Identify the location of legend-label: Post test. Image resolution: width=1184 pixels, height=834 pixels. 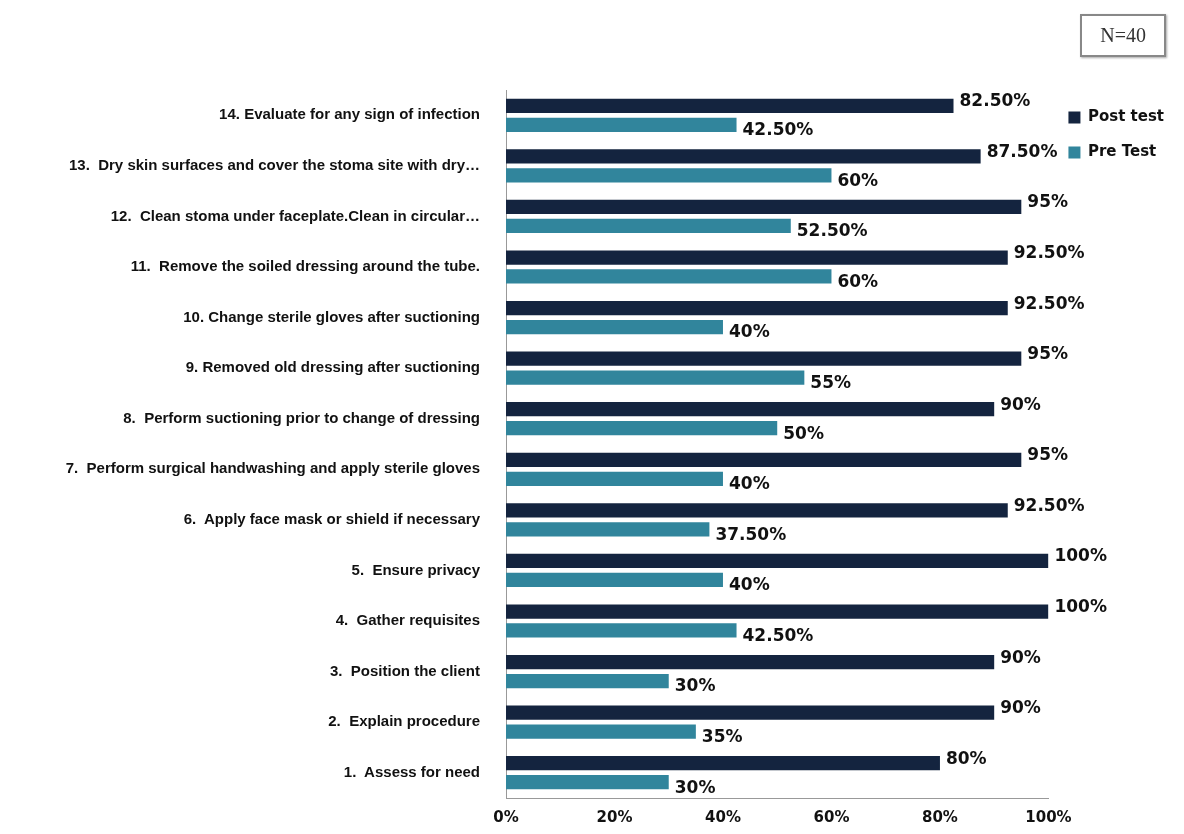
(1125, 116).